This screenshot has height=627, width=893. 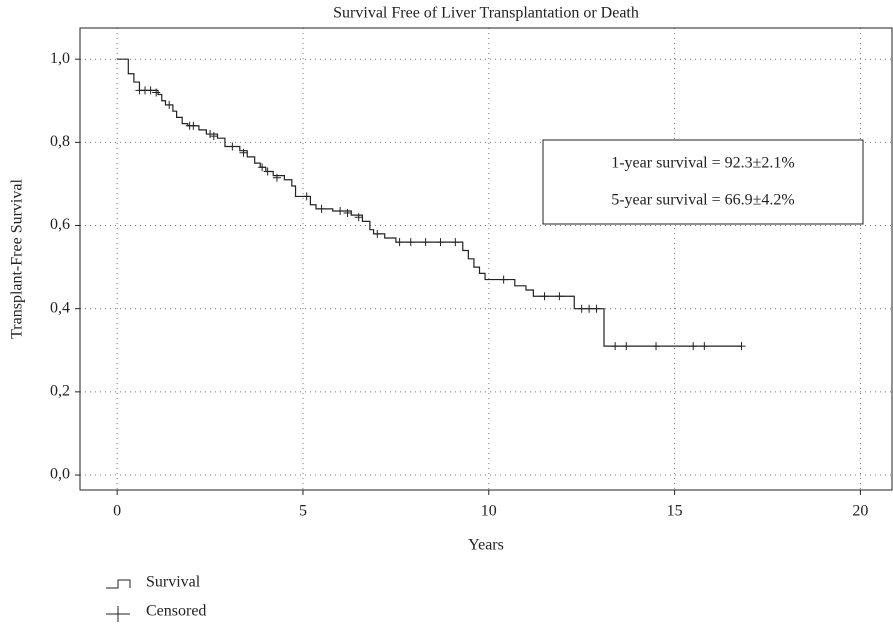 I want to click on y-tick-label: 0,0, so click(x=60, y=474).